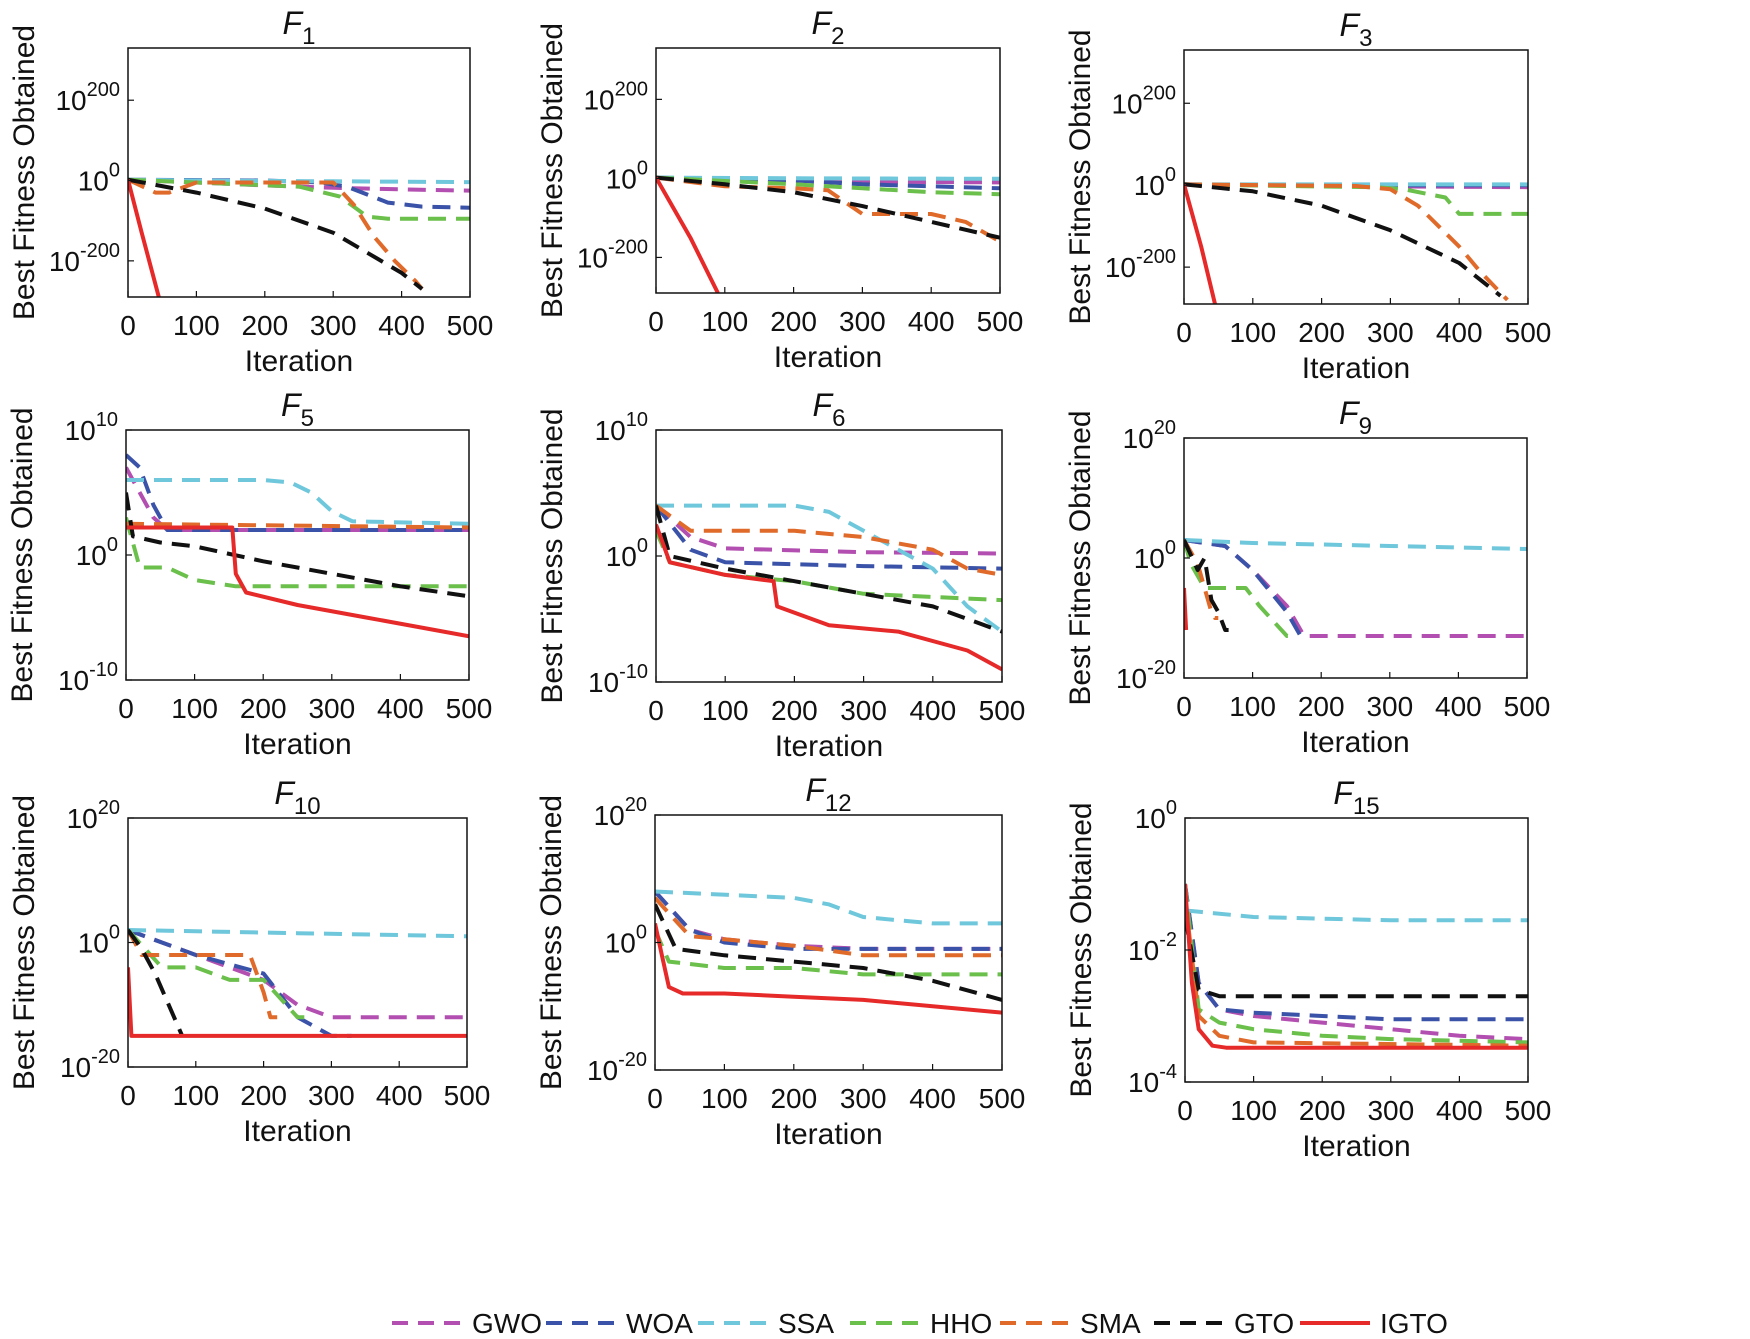 The height and width of the screenshot is (1339, 1750). What do you see at coordinates (828, 794) in the screenshot?
I see `panel-title: F12` at bounding box center [828, 794].